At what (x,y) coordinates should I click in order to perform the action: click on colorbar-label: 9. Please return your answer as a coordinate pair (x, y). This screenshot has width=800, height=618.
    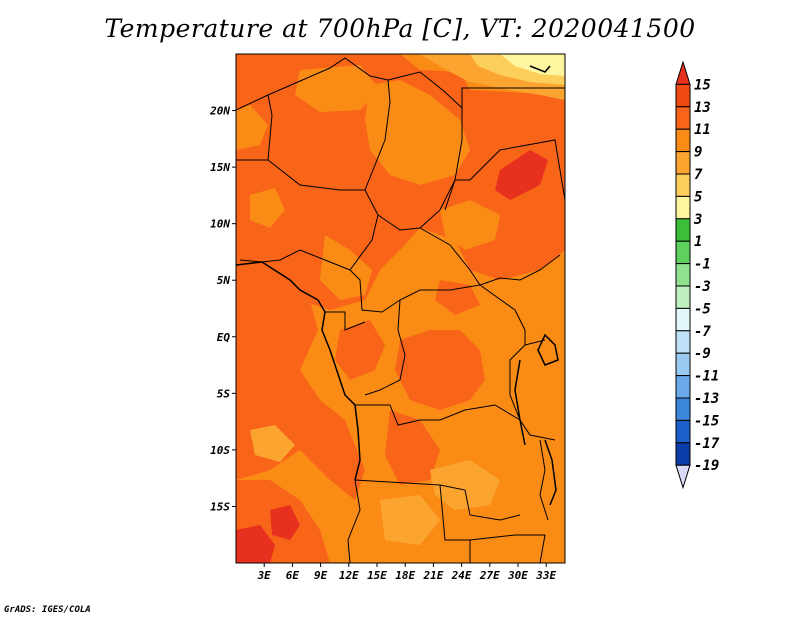
    Looking at the image, I should click on (698, 153).